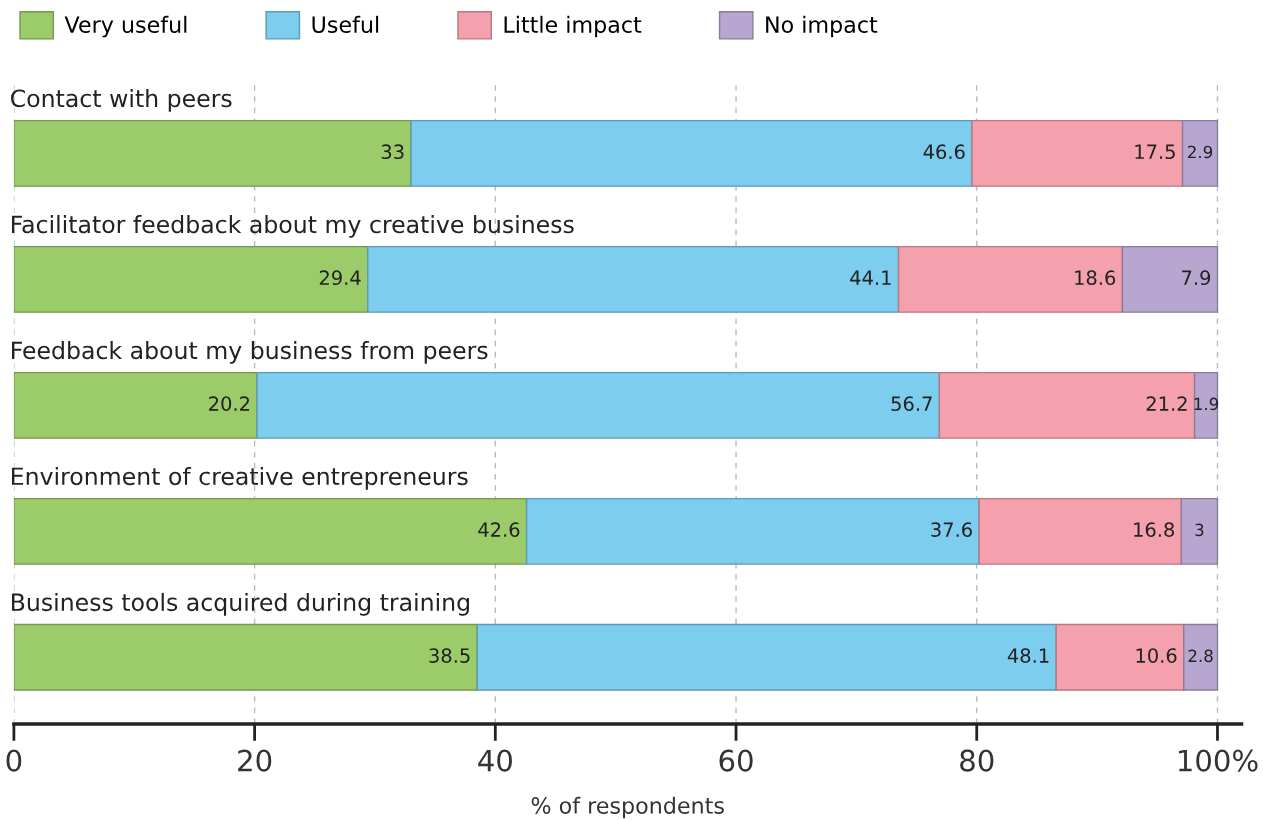 This screenshot has height=820, width=1263. Describe the element at coordinates (240, 478) in the screenshot. I see `y-tick-label: Environment of creative entrepreneurs` at that location.